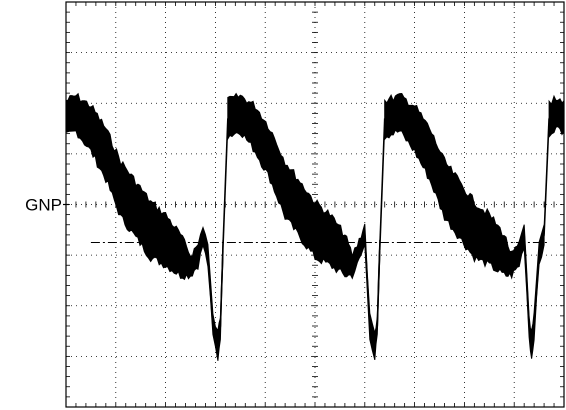 This screenshot has height=410, width=566. I want to click on gnp-label: GNP, so click(43, 205).